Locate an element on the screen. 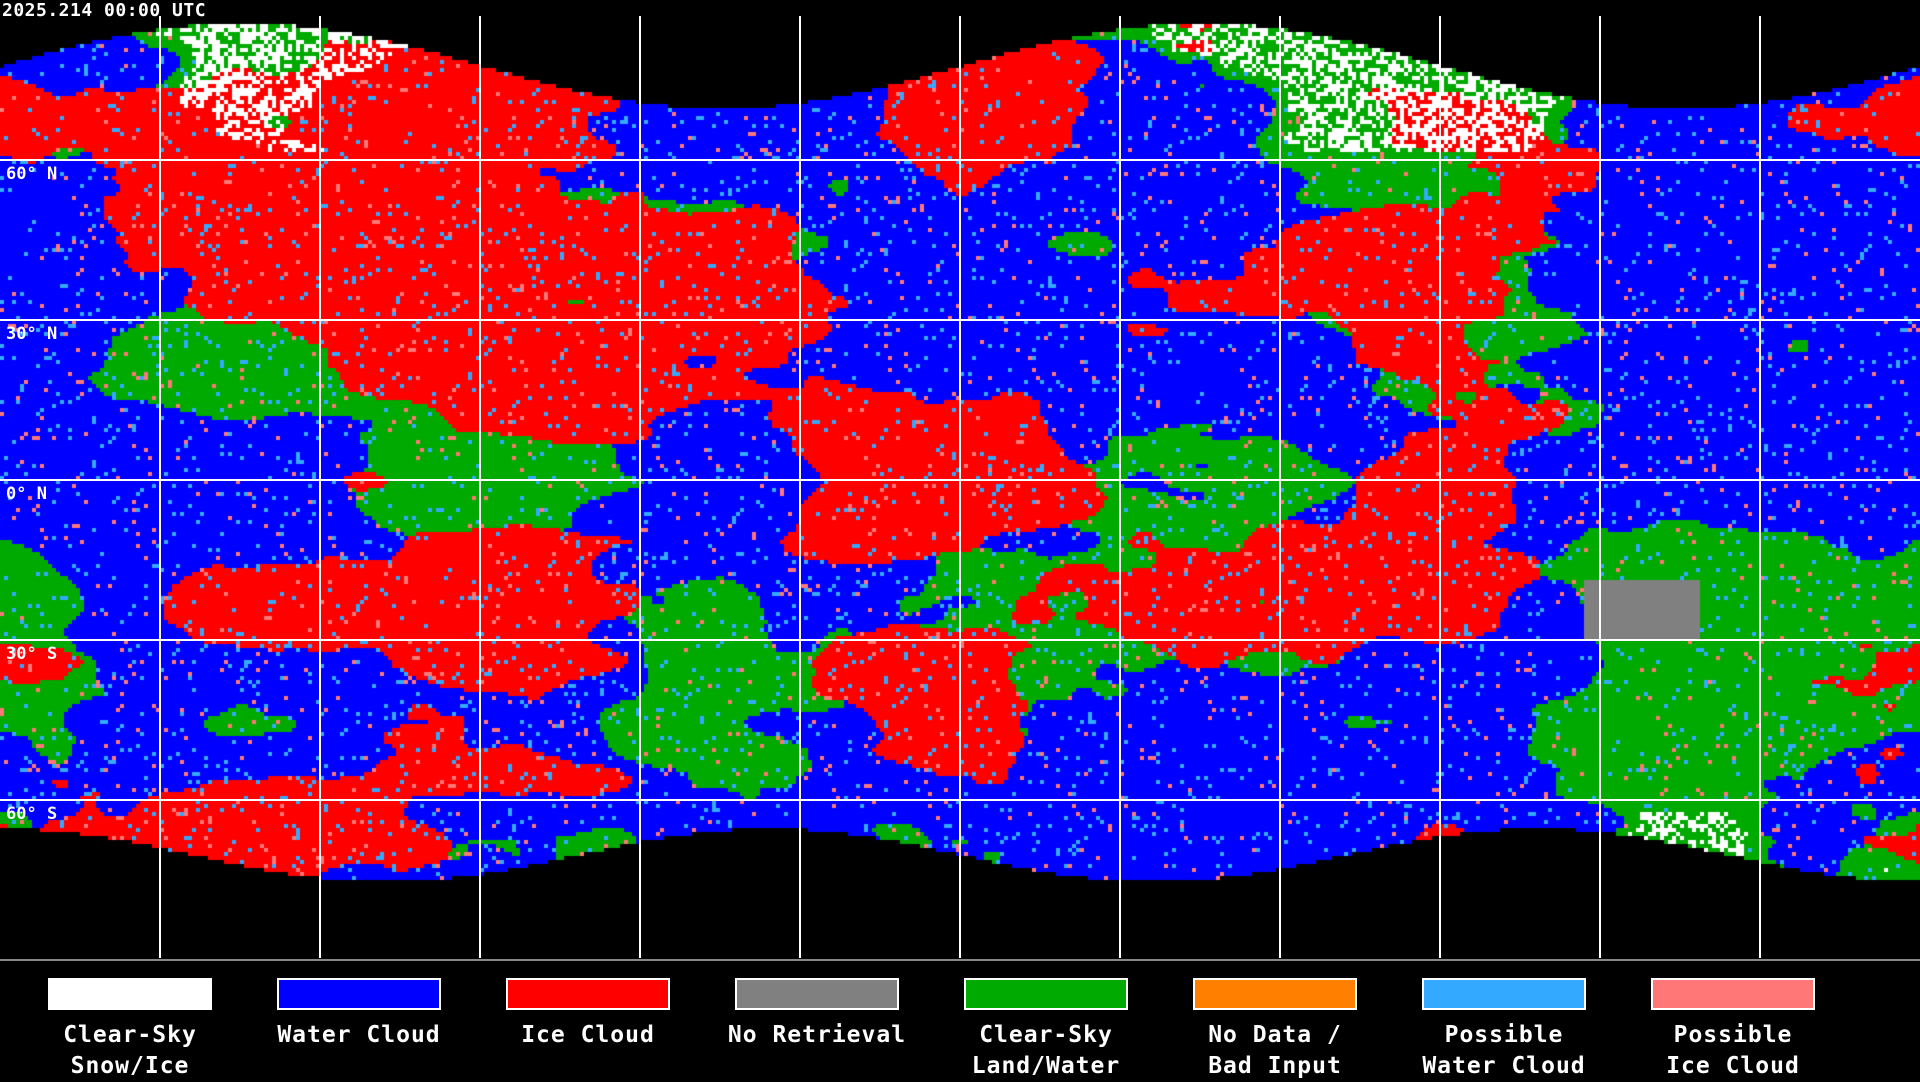  legend-item: Possible Ice Cloud is located at coordinates (1733, 1030).